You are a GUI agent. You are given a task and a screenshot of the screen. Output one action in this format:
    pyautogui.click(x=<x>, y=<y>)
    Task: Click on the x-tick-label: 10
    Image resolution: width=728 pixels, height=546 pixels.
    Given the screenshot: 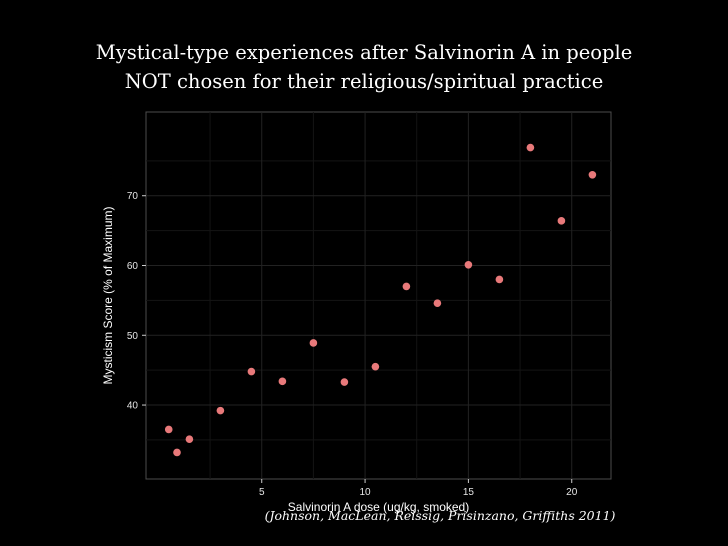 What is the action you would take?
    pyautogui.click(x=366, y=492)
    